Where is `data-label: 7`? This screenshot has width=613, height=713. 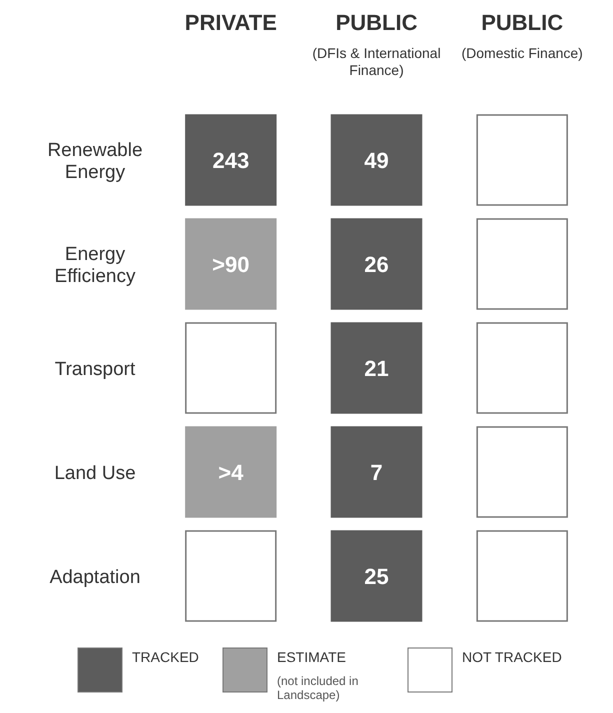
data-label: 7 is located at coordinates (376, 472).